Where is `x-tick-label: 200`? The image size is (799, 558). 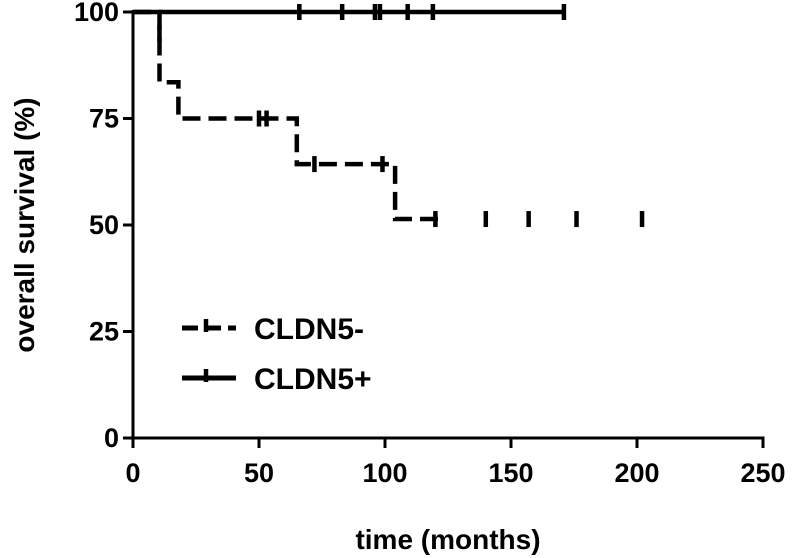
x-tick-label: 200 is located at coordinates (636, 473).